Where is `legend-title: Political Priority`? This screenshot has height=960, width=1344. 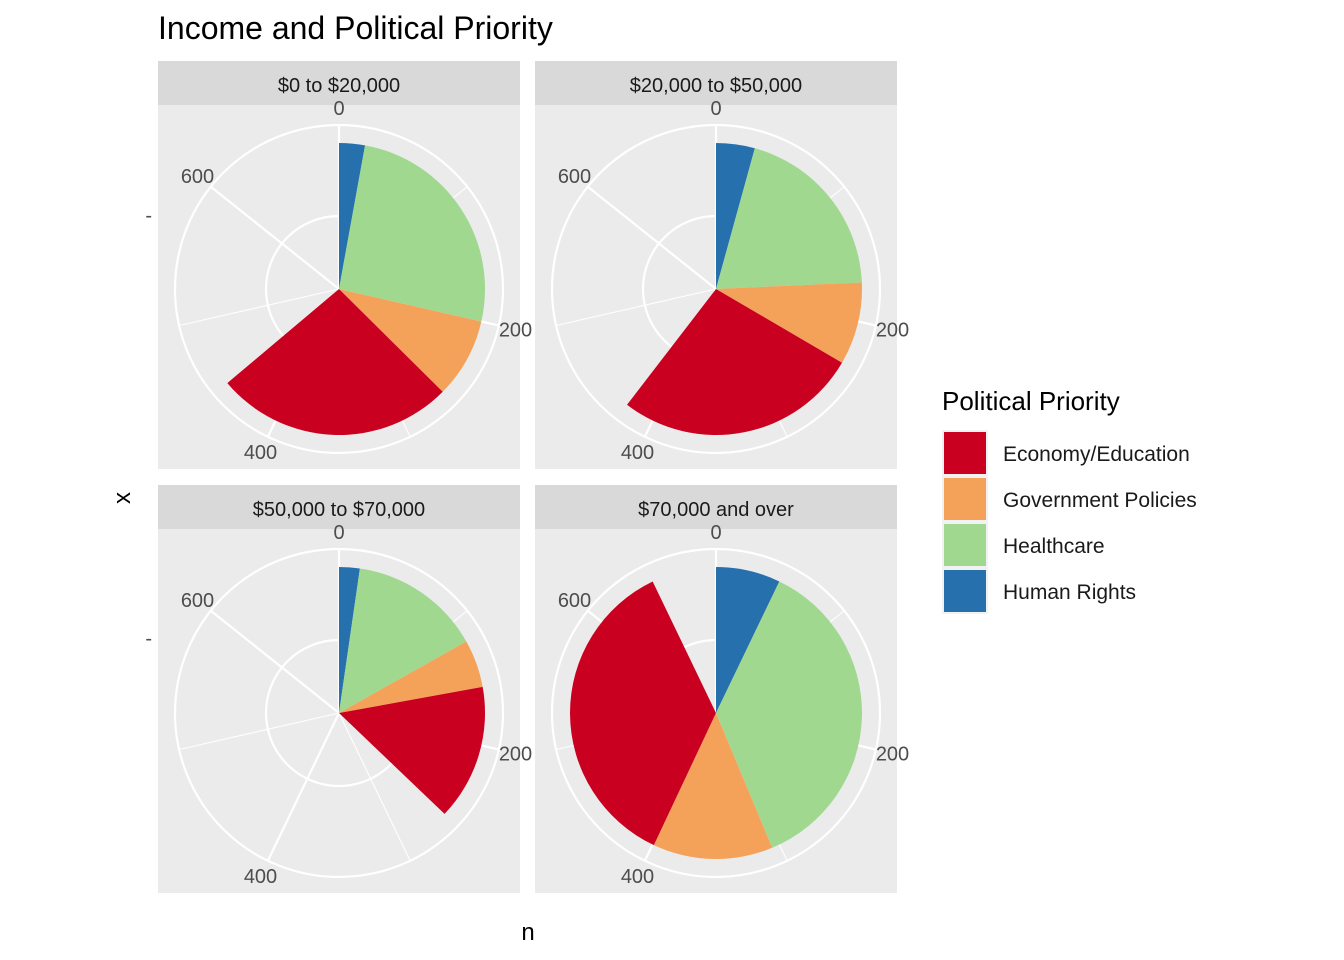
legend-title: Political Priority is located at coordinates (1031, 401).